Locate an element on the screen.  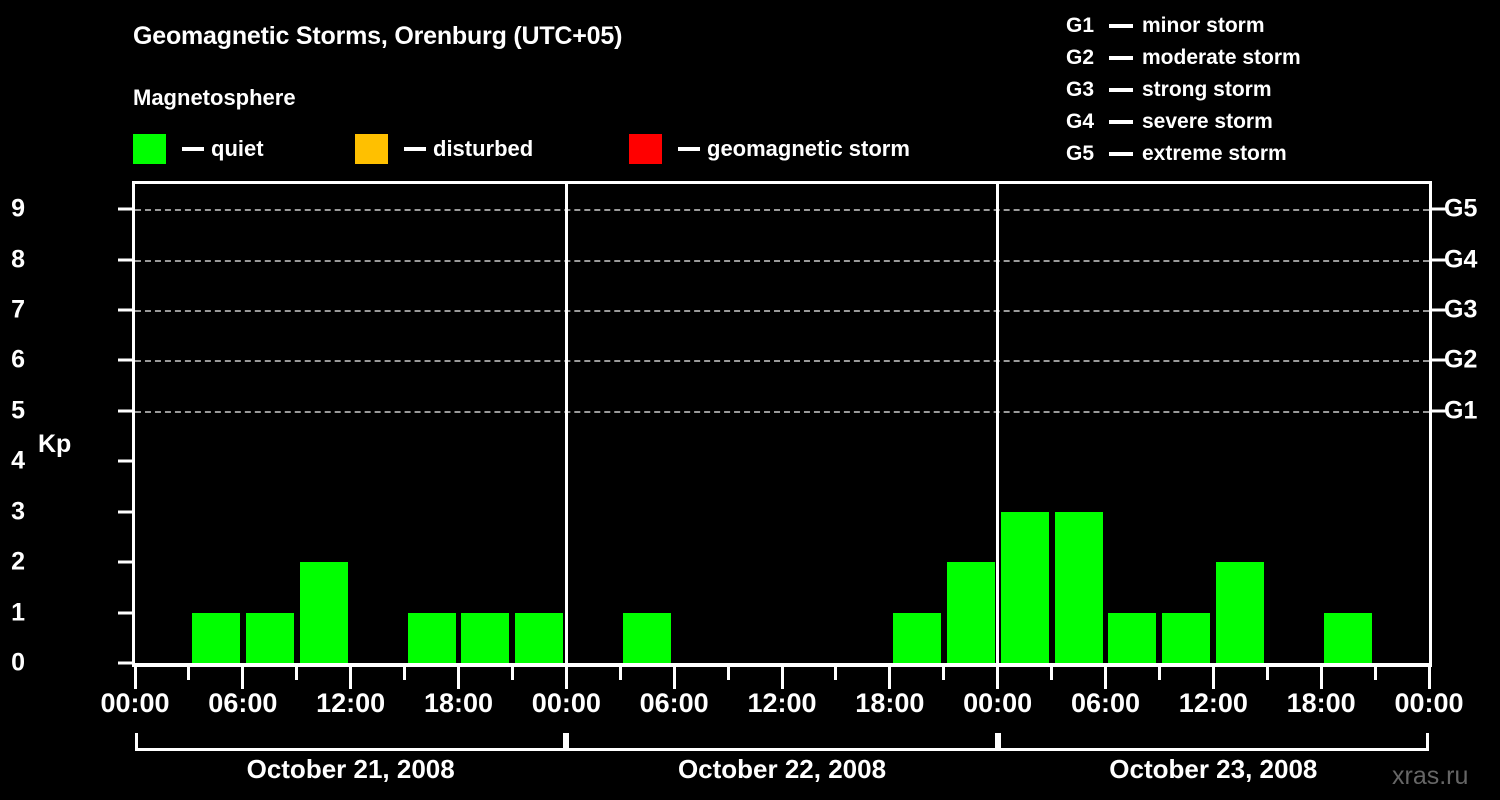
g-scale-row-g5: G5 extreme storm is located at coordinates (1276, 154).